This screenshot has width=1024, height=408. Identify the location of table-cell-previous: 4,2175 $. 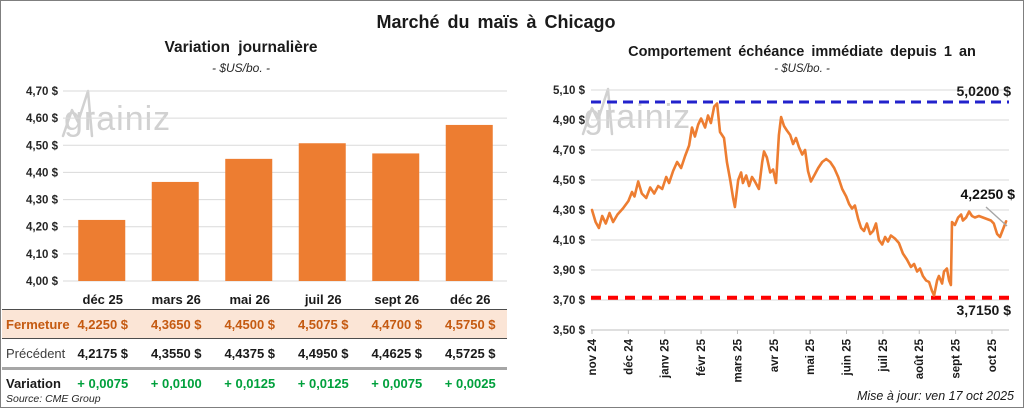
(103, 353).